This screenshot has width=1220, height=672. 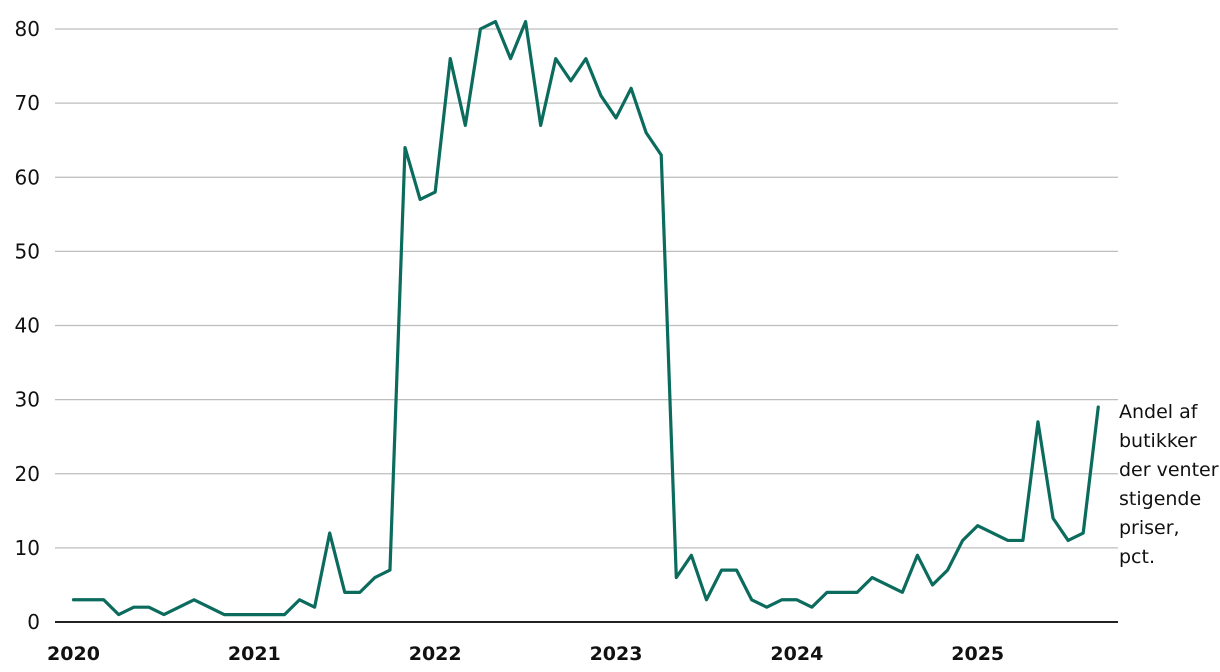 I want to click on x-tick-label: 2025, so click(x=977, y=654).